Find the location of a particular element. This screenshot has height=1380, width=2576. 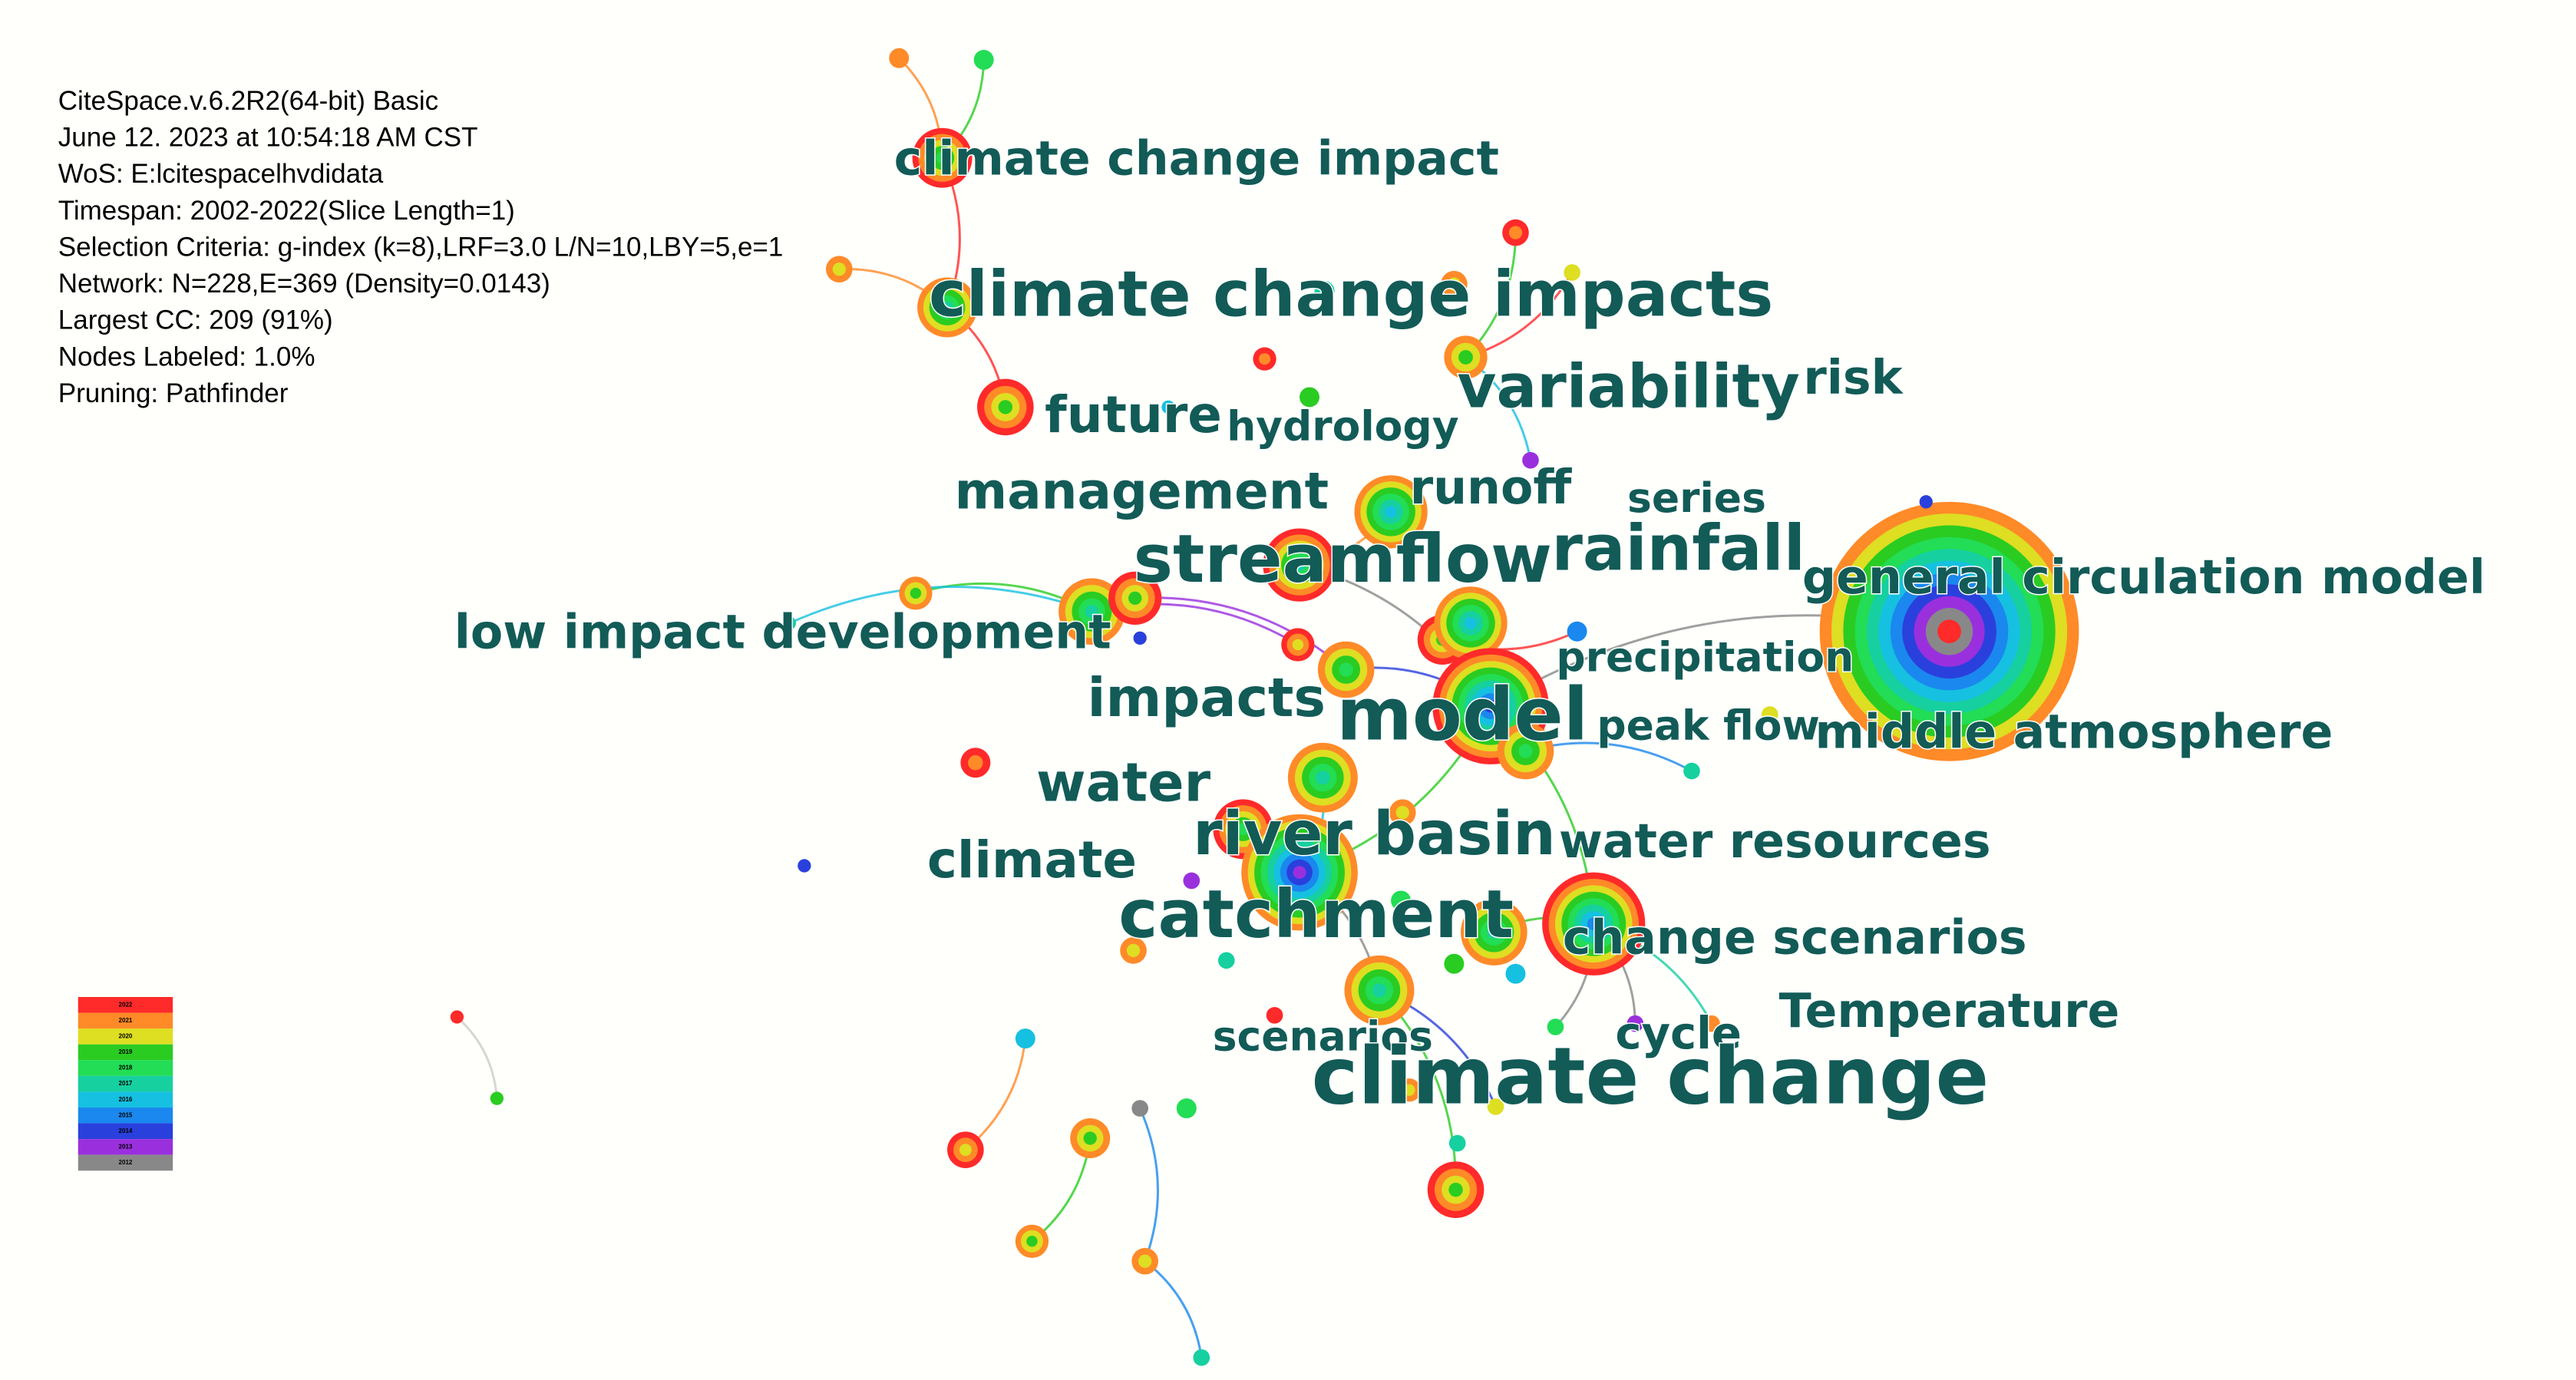

legend-year: 2018 is located at coordinates (126, 1068).